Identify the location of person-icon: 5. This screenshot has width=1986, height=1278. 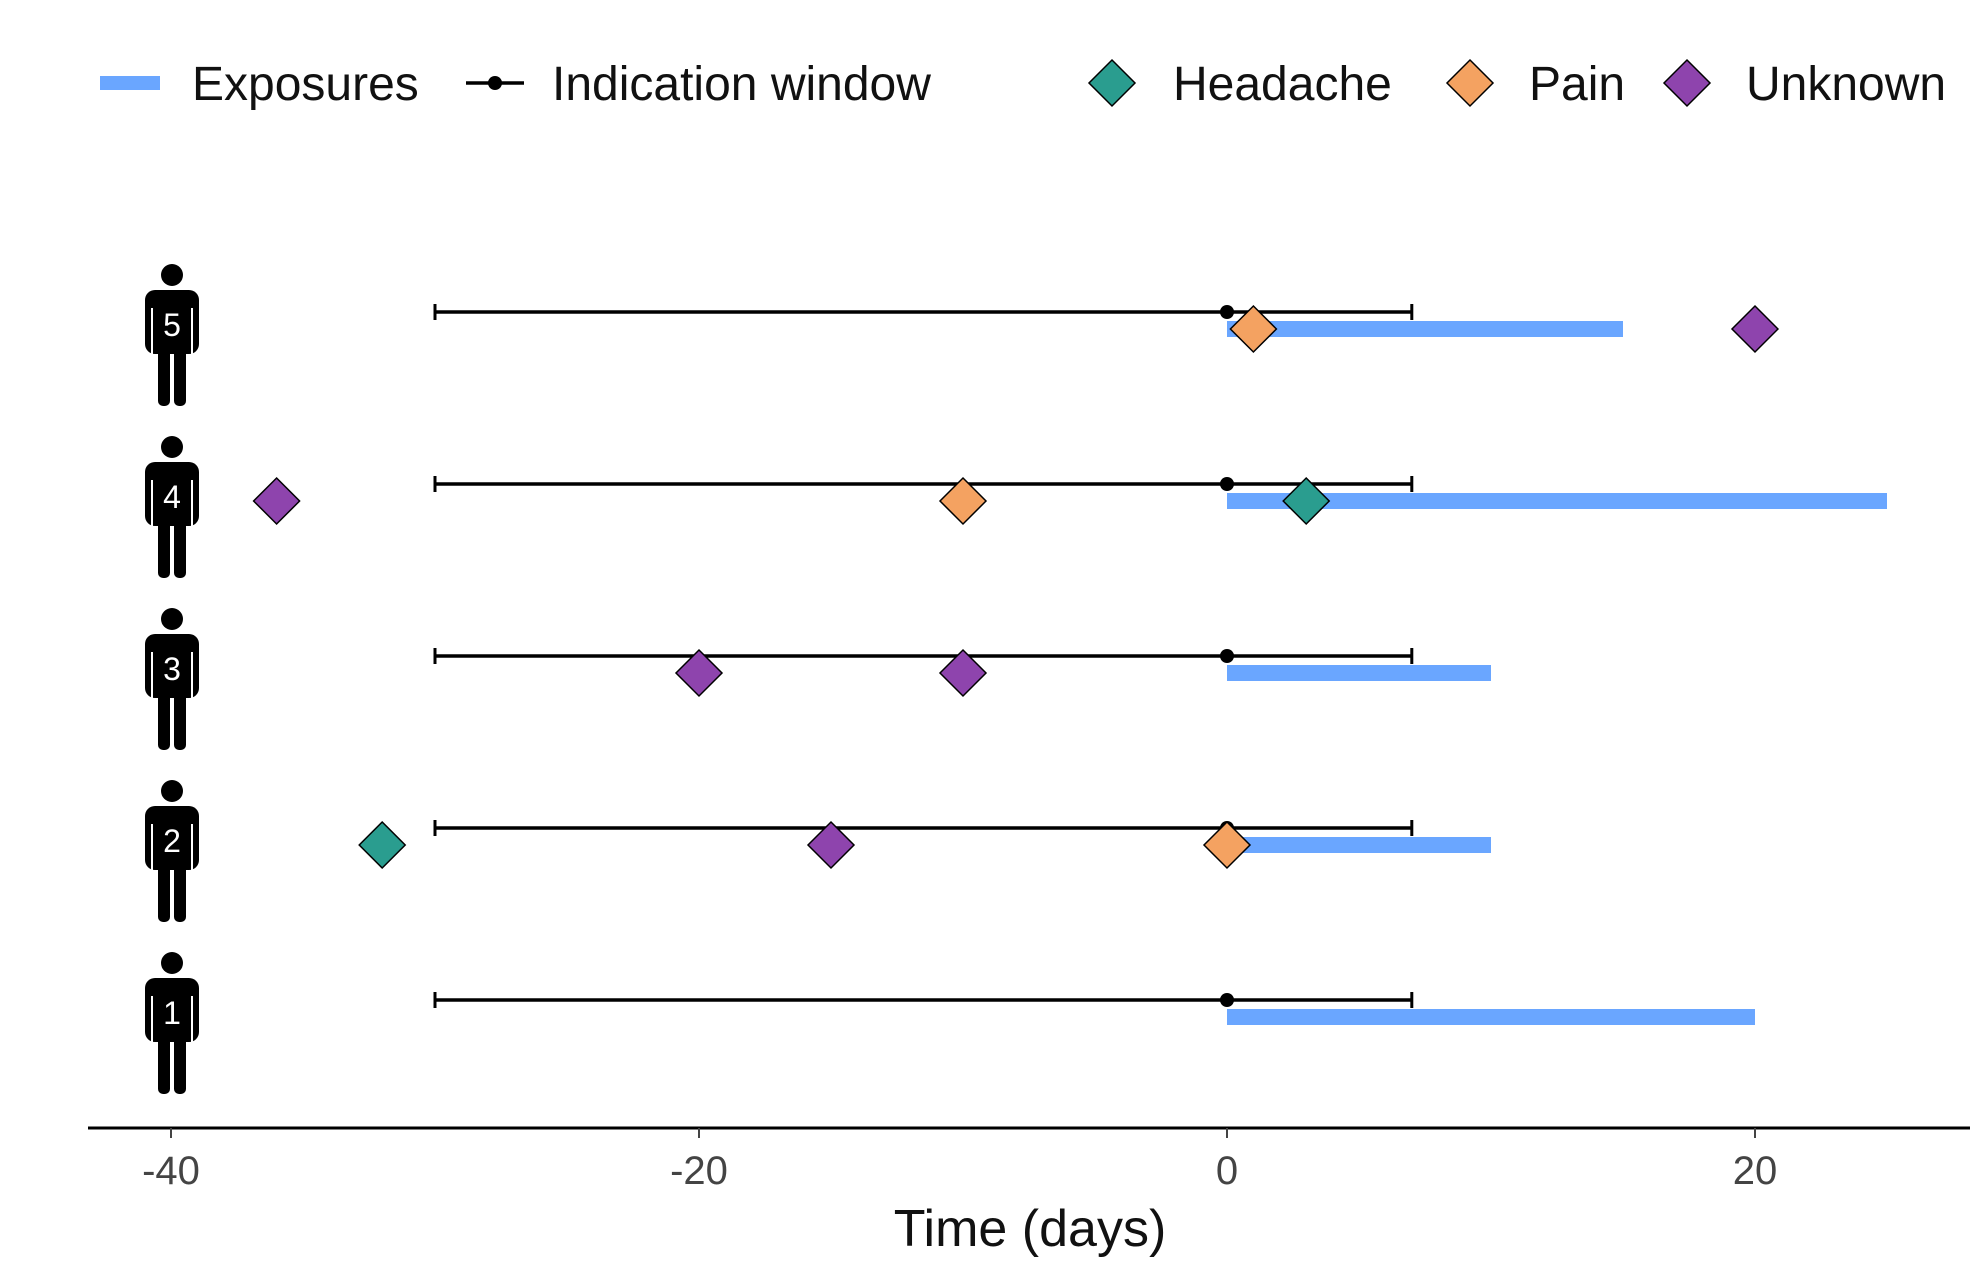
(172, 335).